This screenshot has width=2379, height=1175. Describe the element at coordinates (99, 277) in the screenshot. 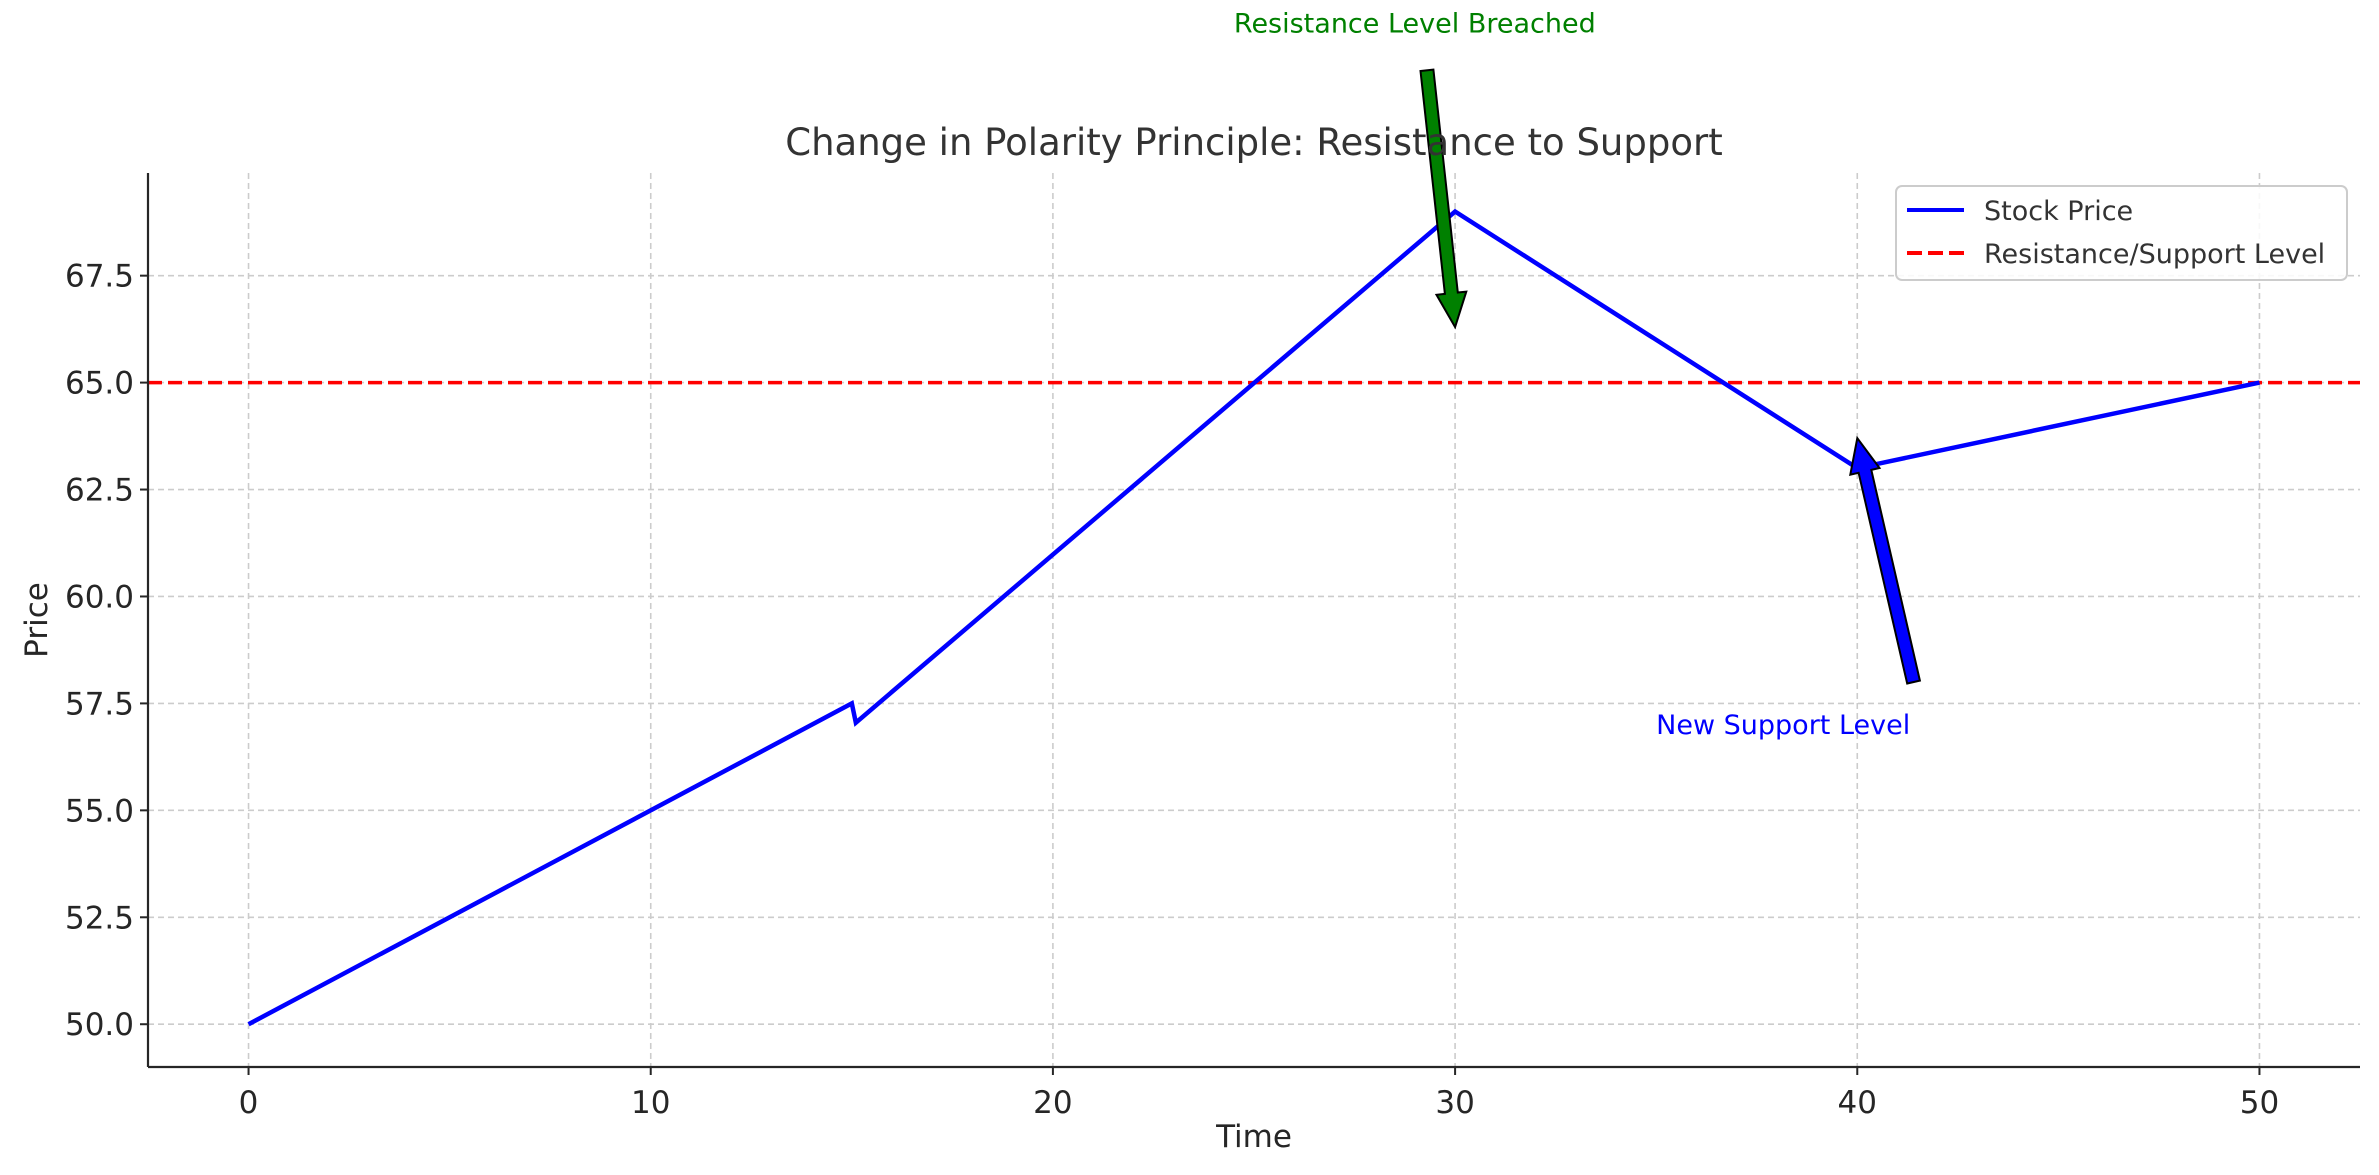

I see `y-tick-label: 67.5` at that location.